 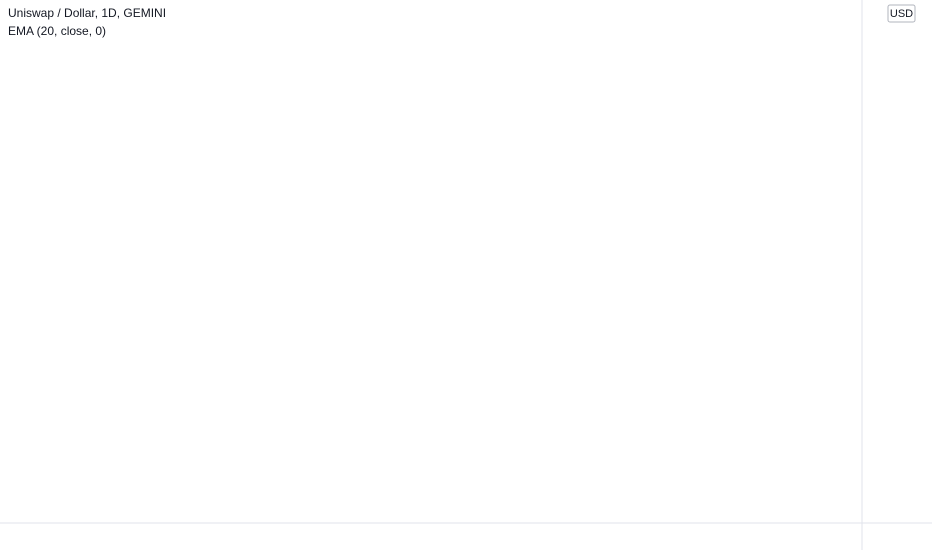 I want to click on currency-label: USD, so click(x=901, y=14).